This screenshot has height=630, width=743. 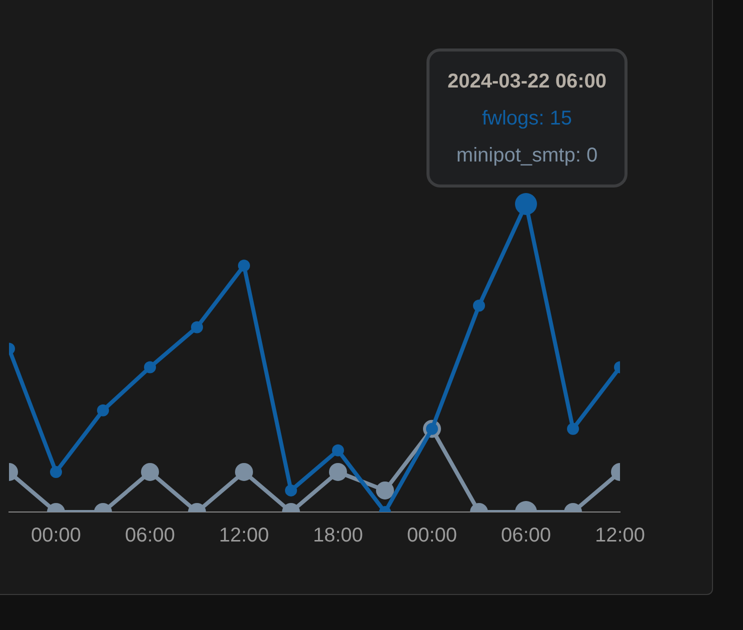 I want to click on text: fwlogs: 15, so click(x=527, y=119).